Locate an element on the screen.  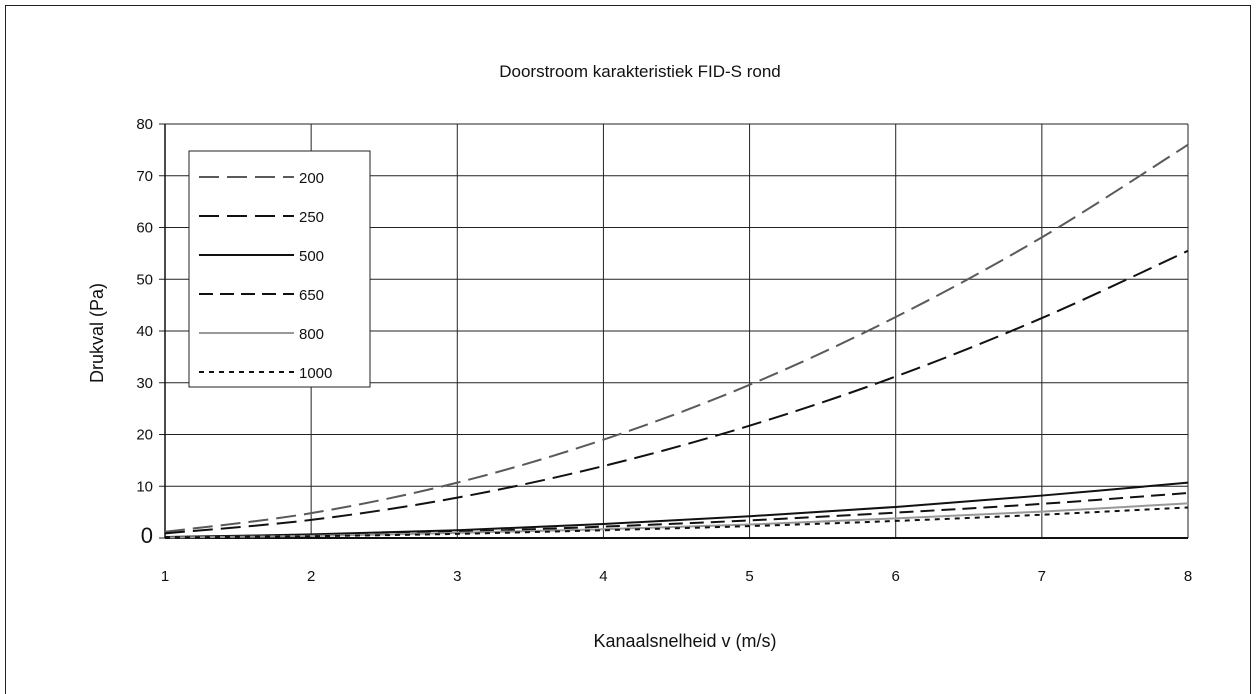
legend-box is located at coordinates (279, 269).